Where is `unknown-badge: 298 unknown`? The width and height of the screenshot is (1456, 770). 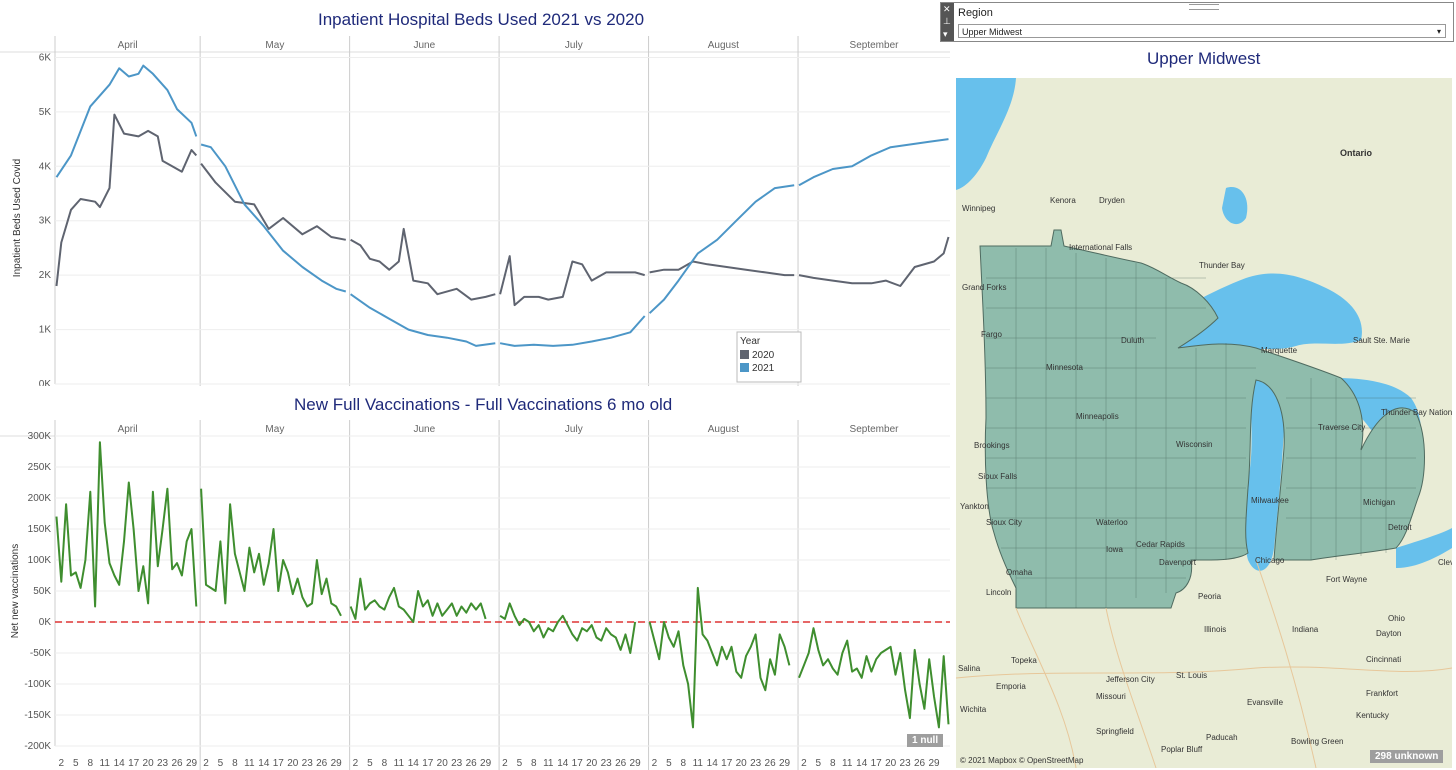
unknown-badge: 298 unknown is located at coordinates (1407, 756).